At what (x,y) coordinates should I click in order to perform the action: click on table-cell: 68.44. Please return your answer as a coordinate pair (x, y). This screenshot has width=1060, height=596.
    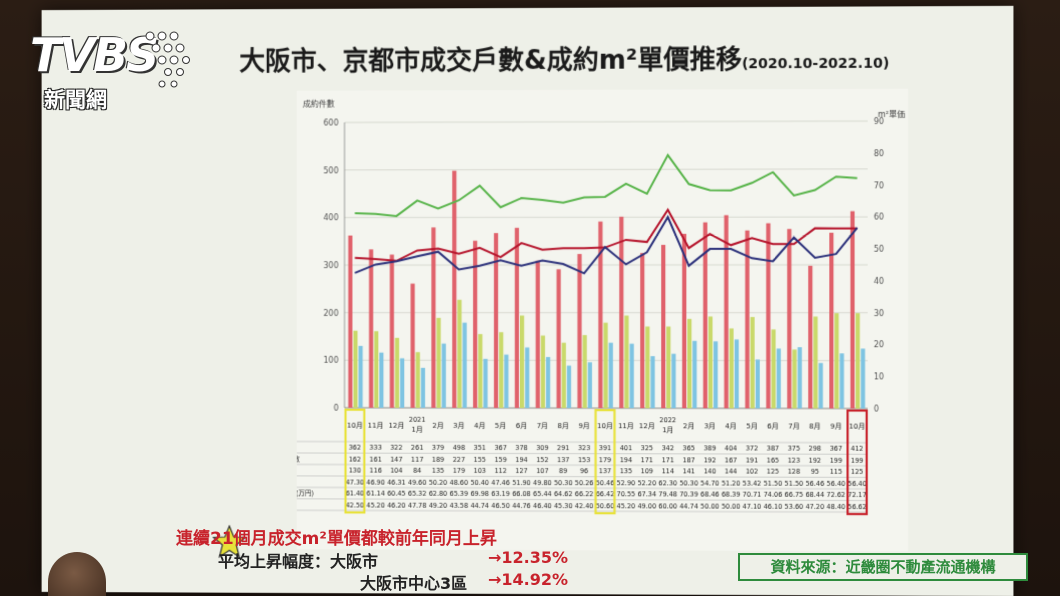
    Looking at the image, I should click on (815, 495).